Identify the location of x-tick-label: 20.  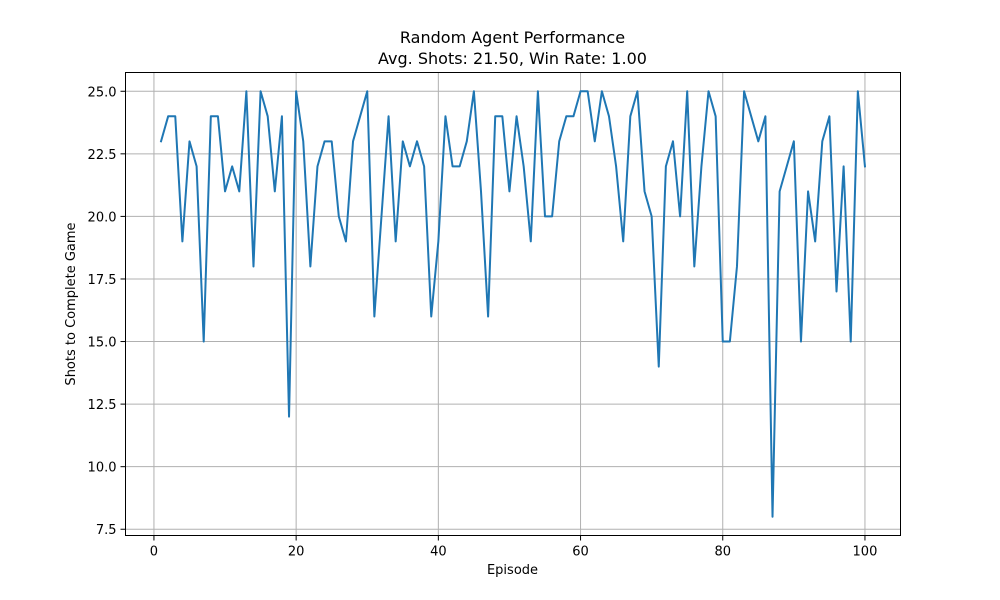
(296, 552).